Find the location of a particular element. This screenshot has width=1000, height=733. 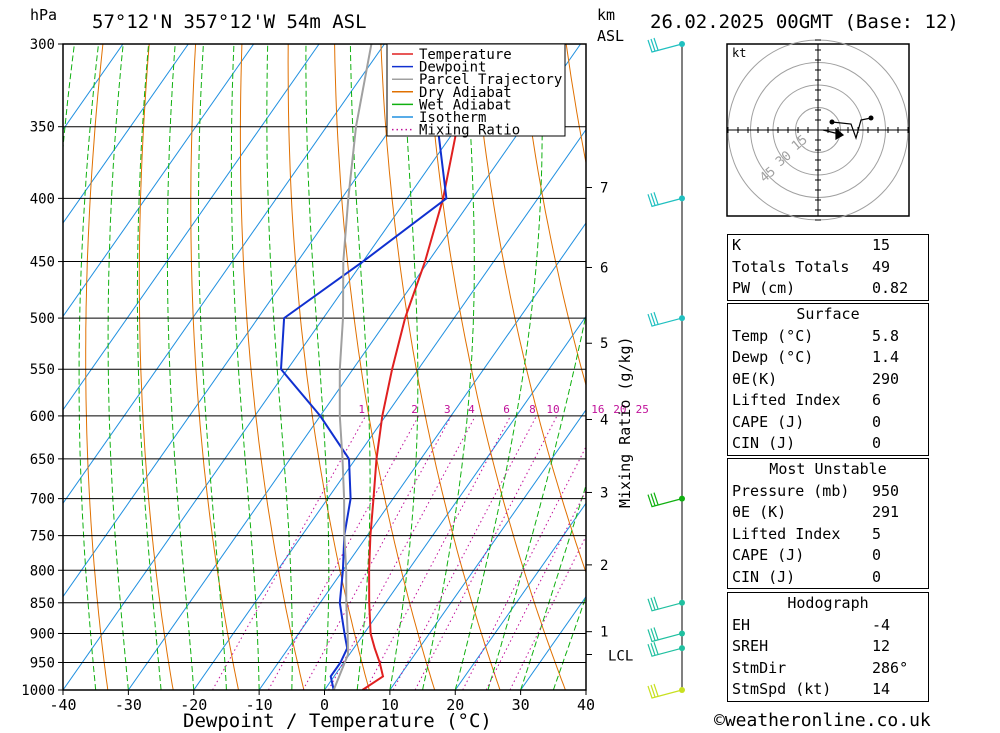

pressure-tick-label: 1000 is located at coordinates (38, 691).